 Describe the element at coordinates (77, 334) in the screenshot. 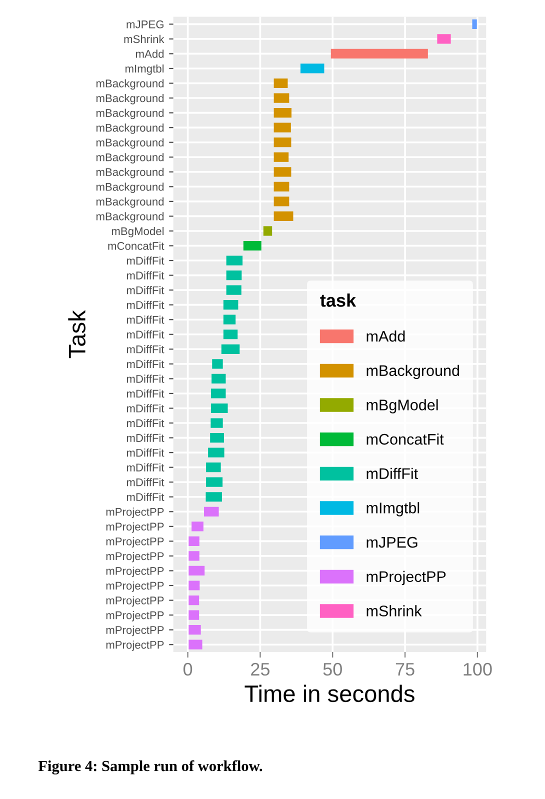

I see `y-axis-title: Task` at that location.